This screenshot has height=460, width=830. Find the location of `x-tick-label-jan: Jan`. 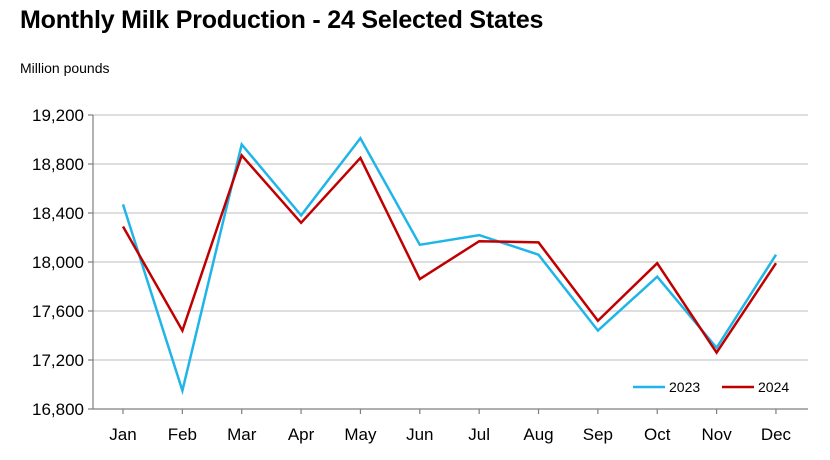

x-tick-label-jan: Jan is located at coordinates (122, 434).